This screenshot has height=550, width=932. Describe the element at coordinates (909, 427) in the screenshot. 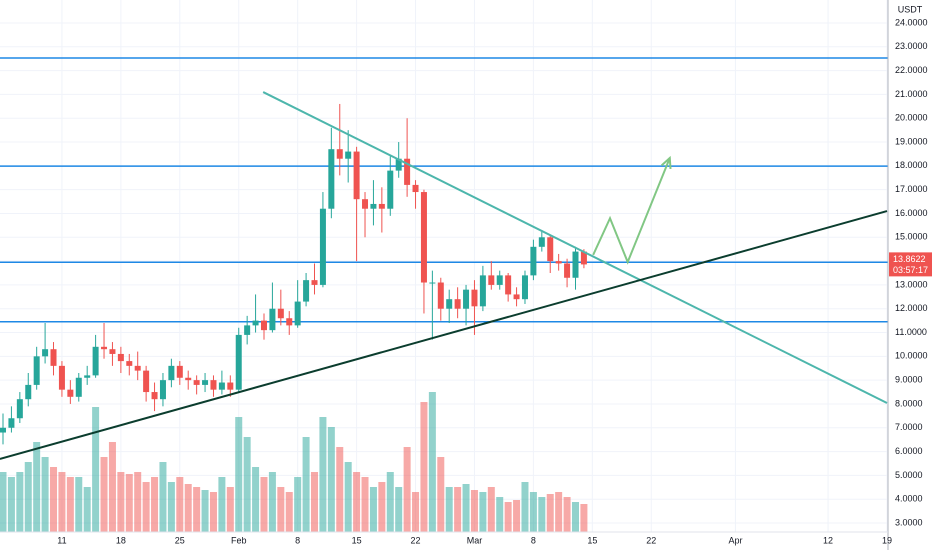

I see `y-tick-label: 7.0000` at that location.